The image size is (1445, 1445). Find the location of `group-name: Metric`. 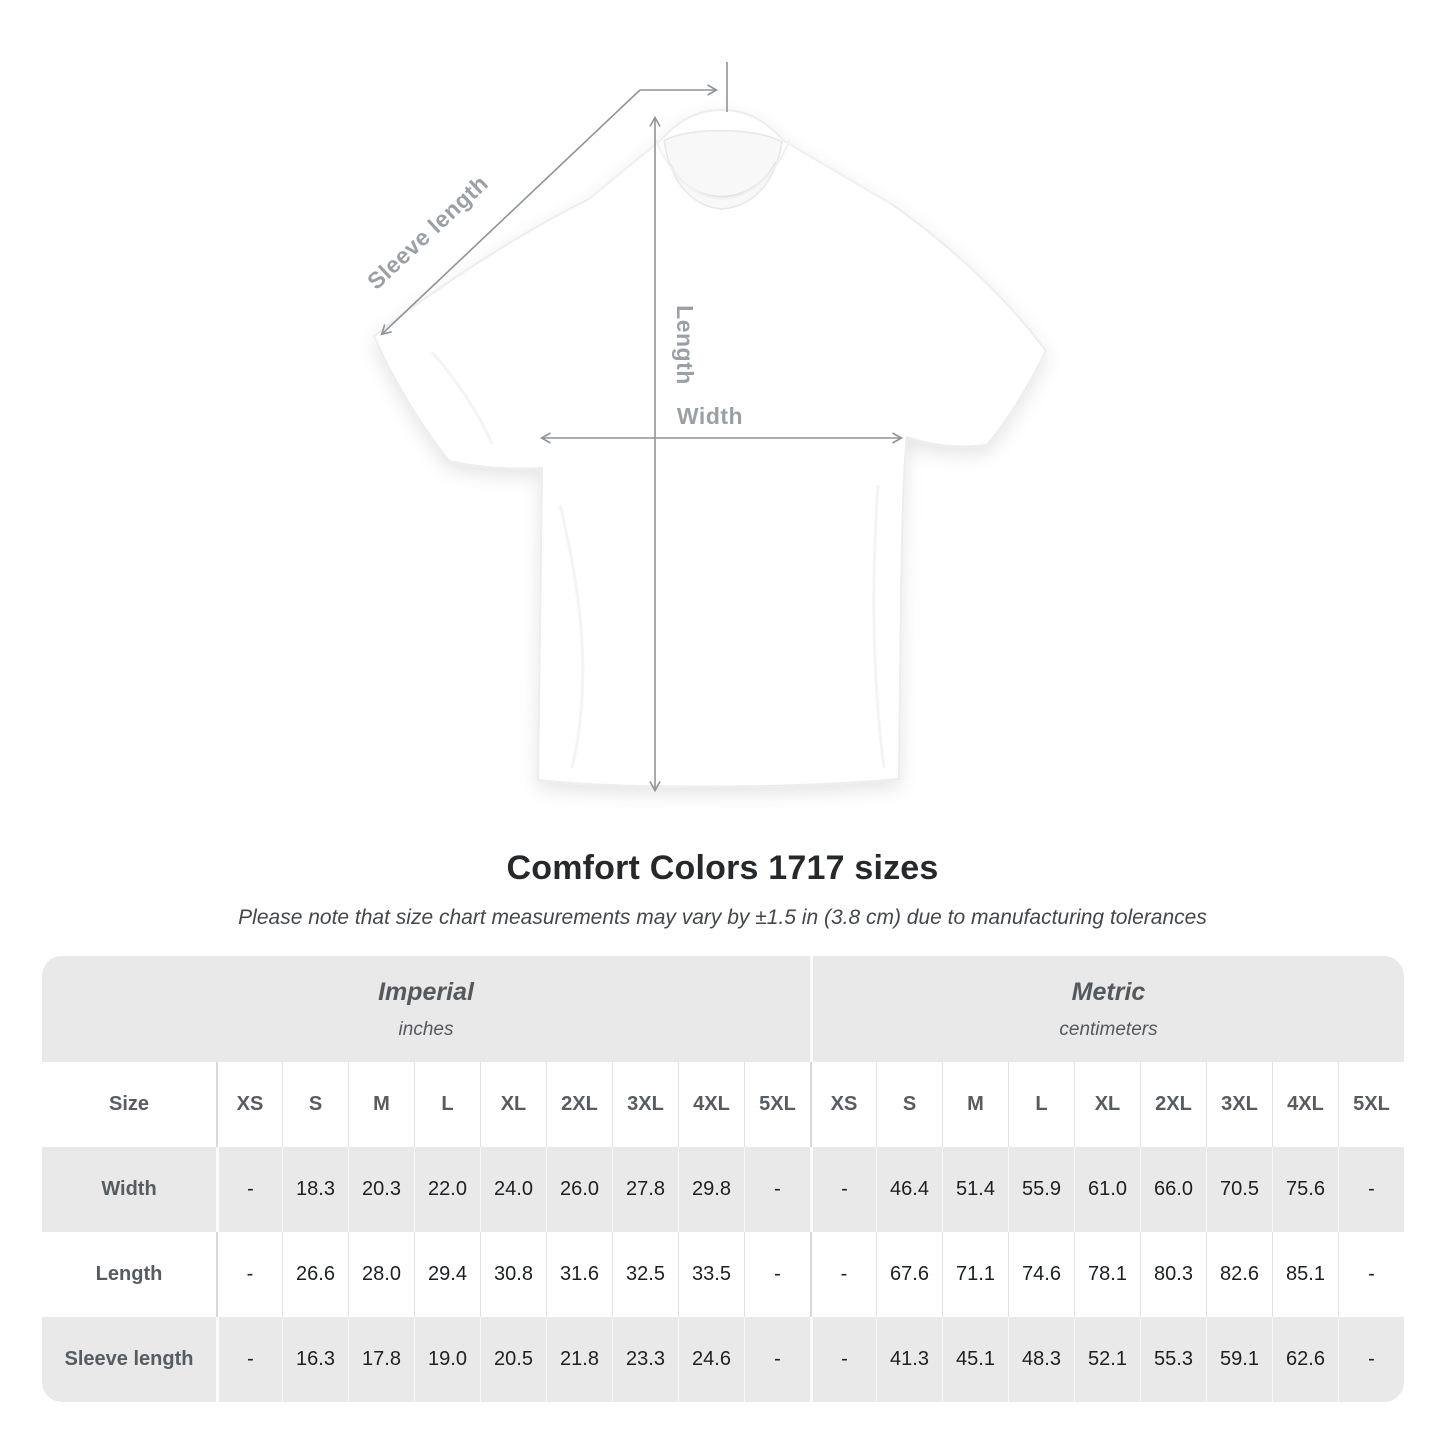

group-name: Metric is located at coordinates (1108, 991).